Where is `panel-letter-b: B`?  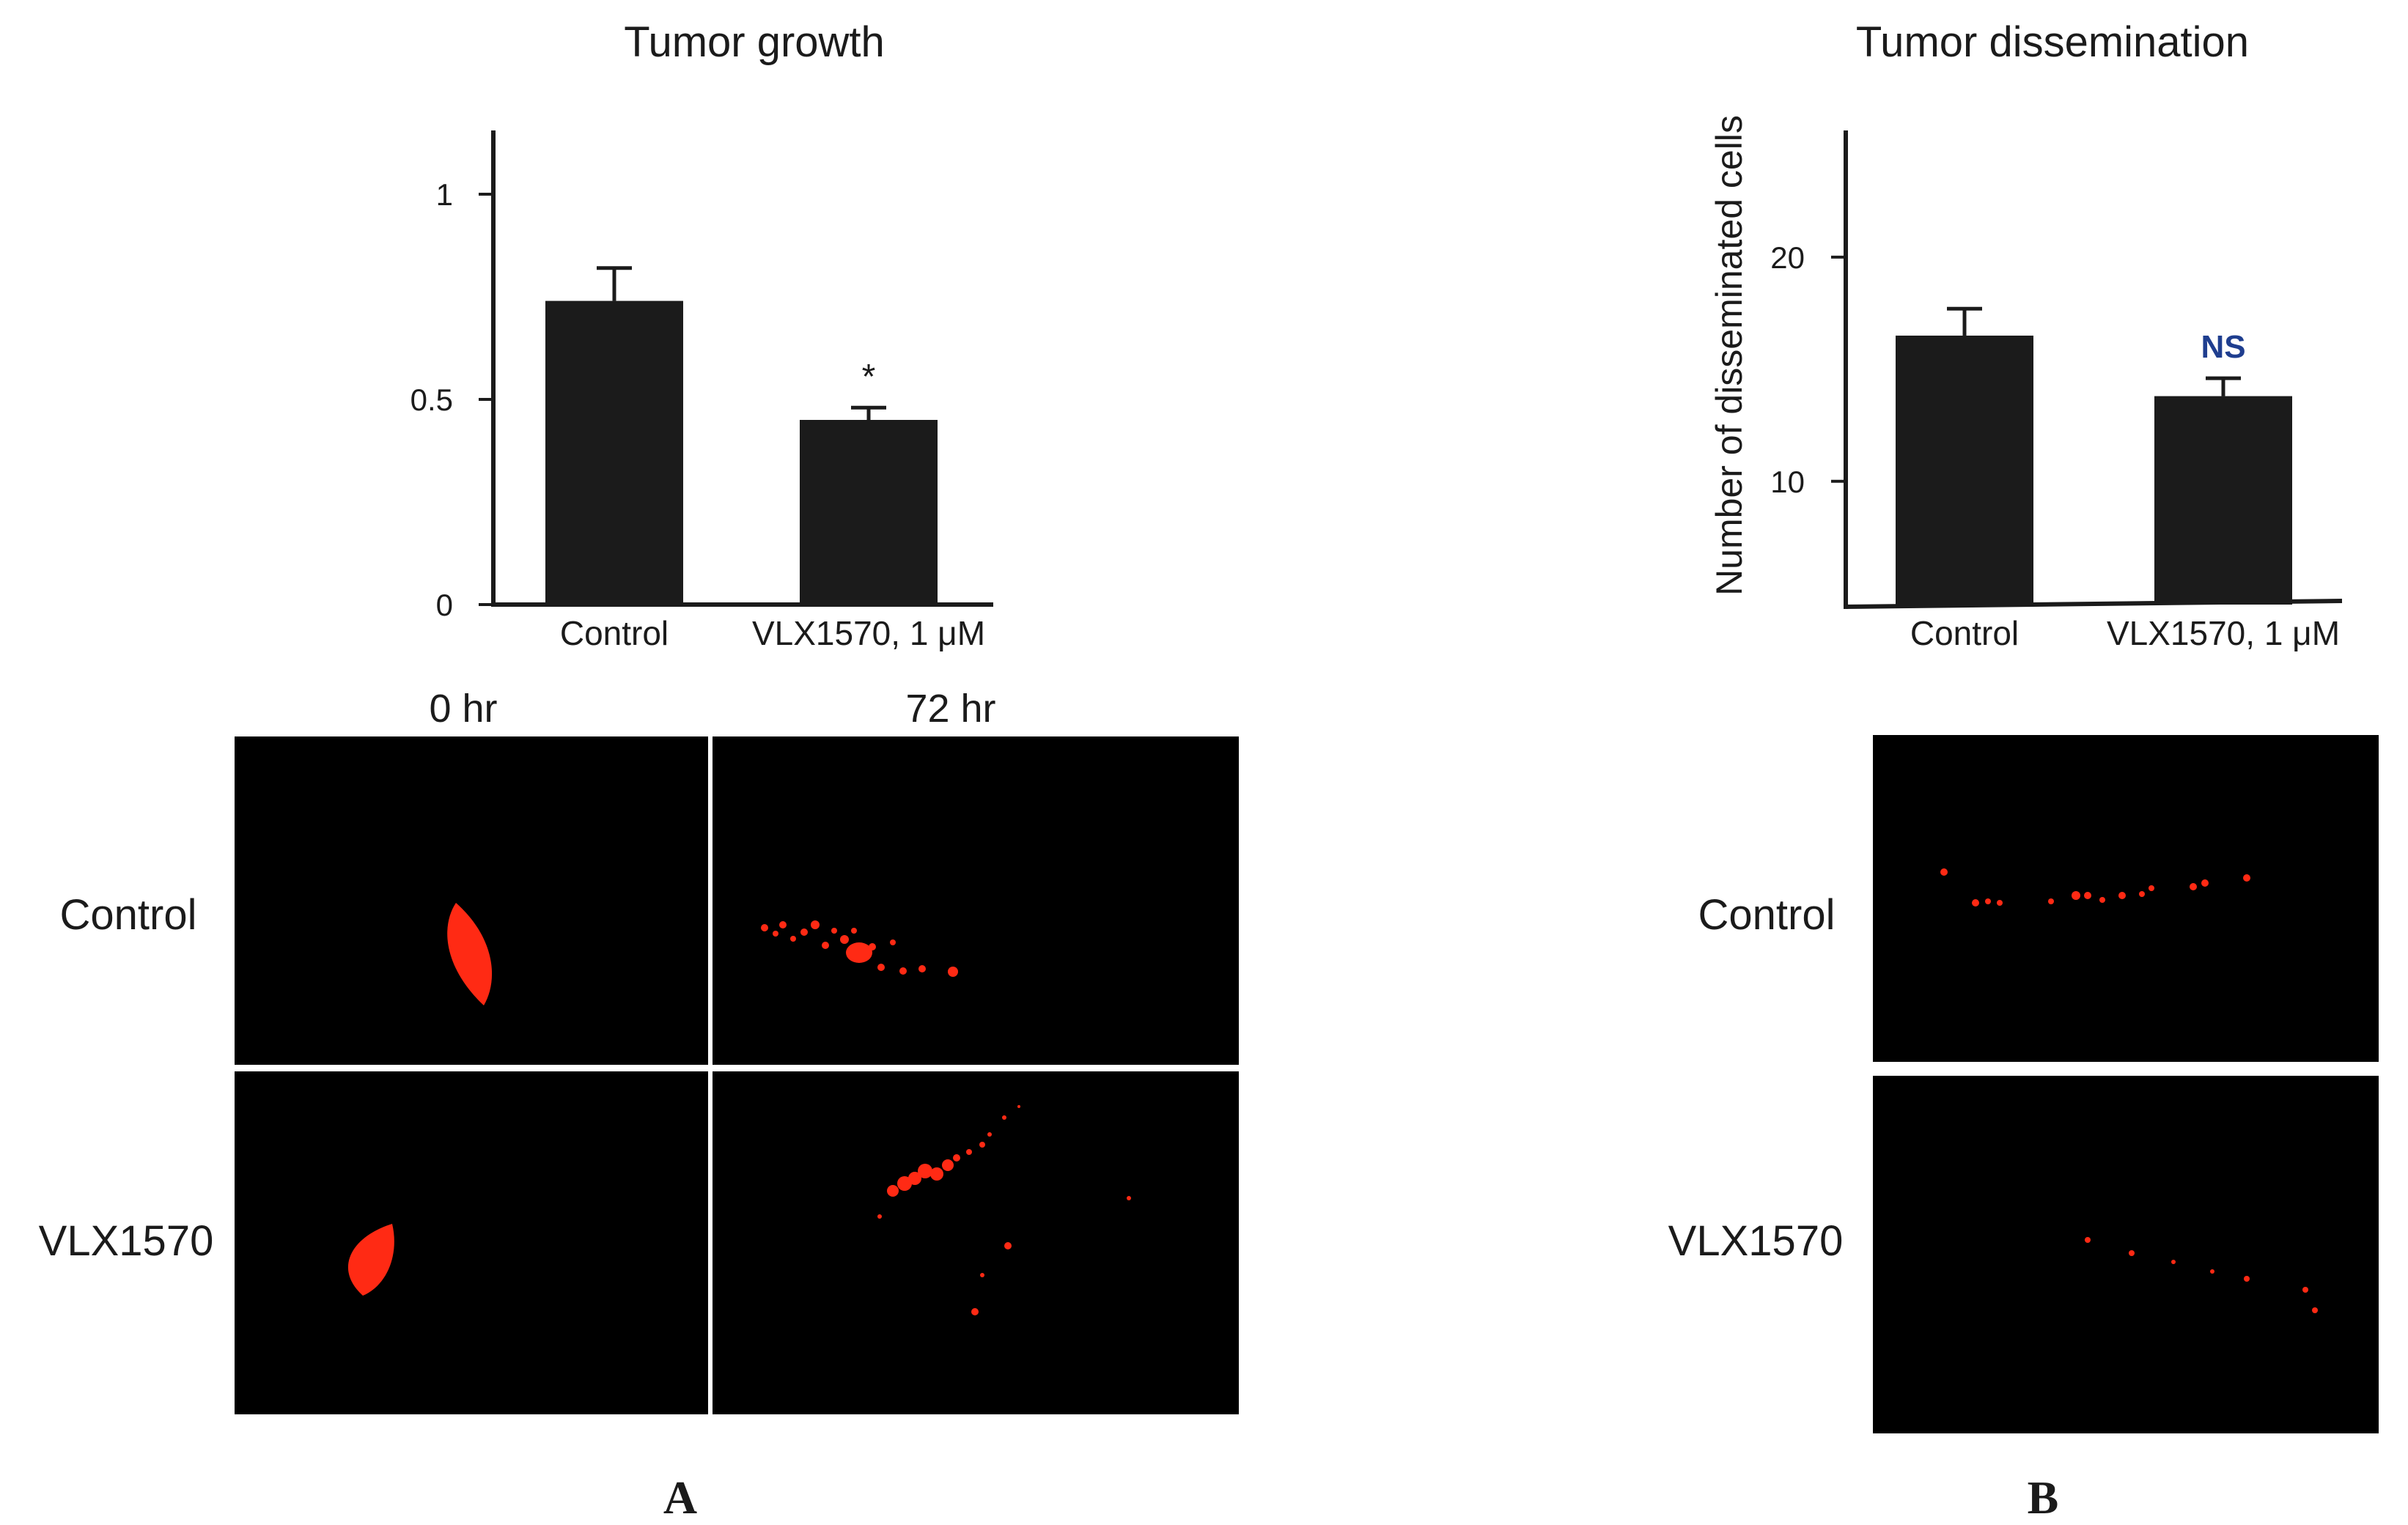 panel-letter-b: B is located at coordinates (2043, 1498).